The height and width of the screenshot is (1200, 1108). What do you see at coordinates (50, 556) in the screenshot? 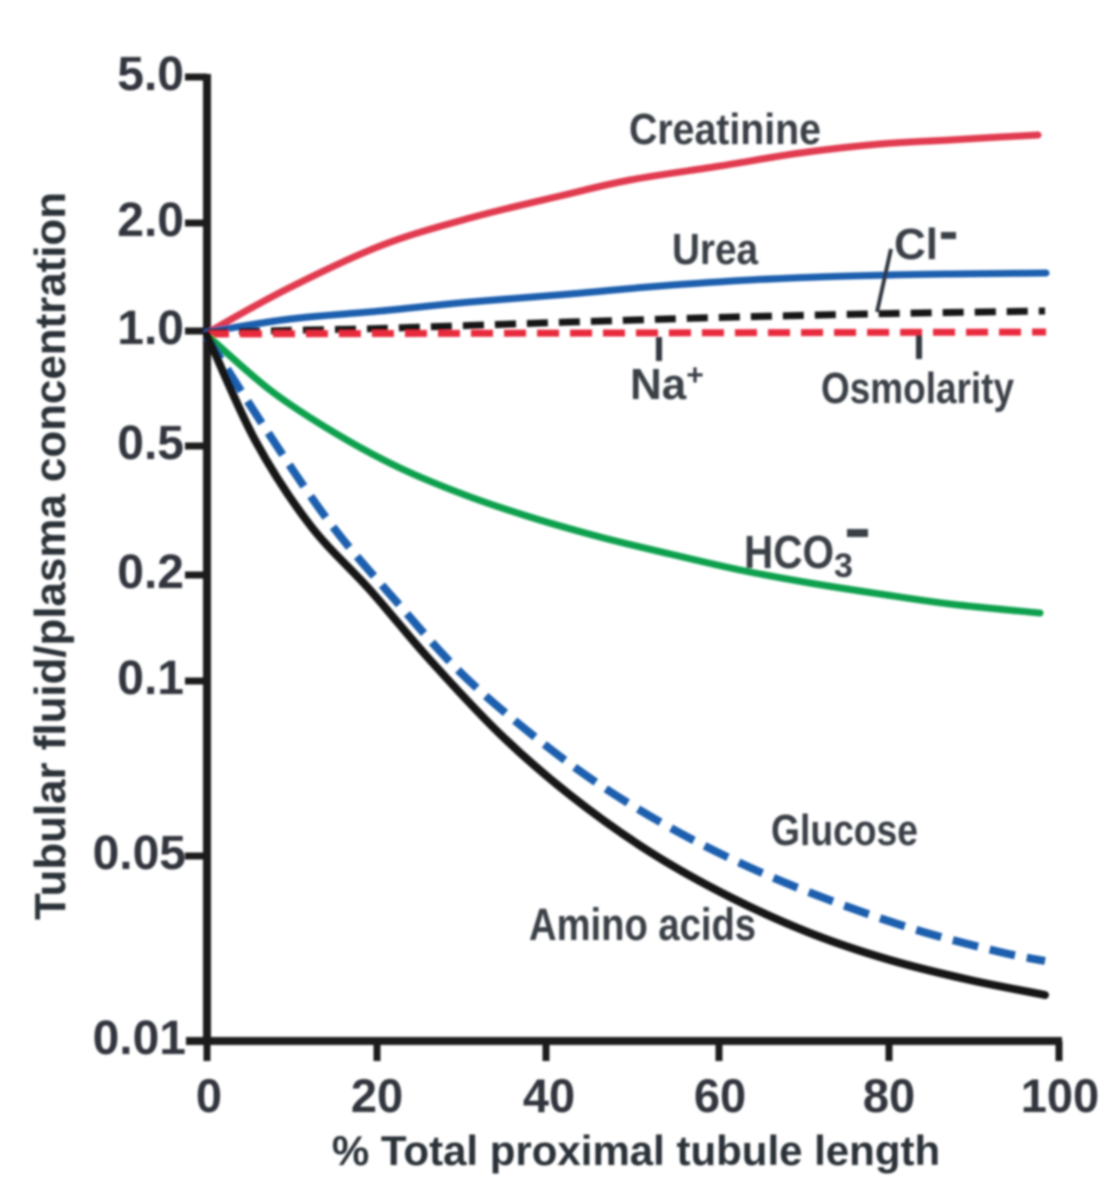
I see `svg-text:Tubular fluid/plasma concentra: Tubular fluid/plasma concentration` at bounding box center [50, 556].